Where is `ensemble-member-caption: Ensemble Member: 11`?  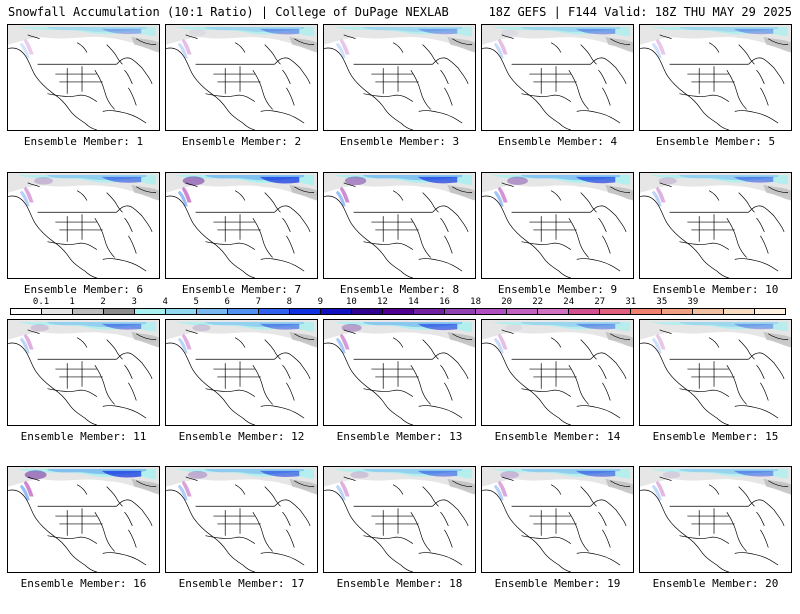
ensemble-member-caption: Ensemble Member: 11 is located at coordinates (83, 436).